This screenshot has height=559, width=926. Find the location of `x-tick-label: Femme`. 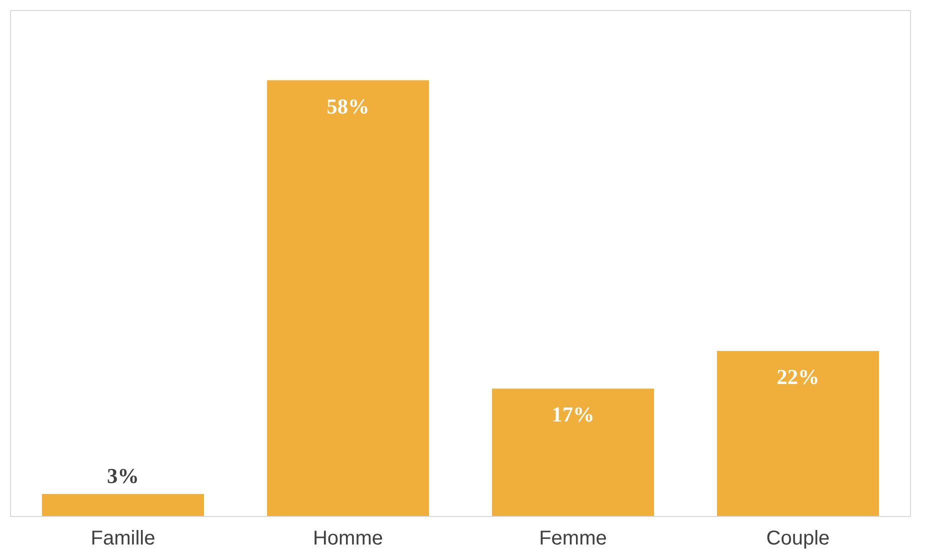

x-tick-label: Femme is located at coordinates (573, 539).